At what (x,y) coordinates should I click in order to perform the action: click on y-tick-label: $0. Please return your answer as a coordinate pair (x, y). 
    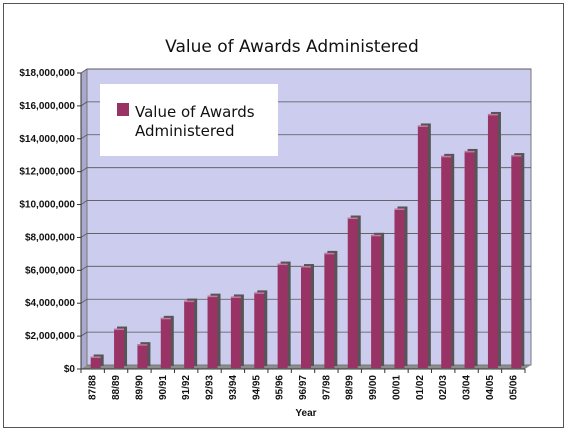
    Looking at the image, I should click on (70, 369).